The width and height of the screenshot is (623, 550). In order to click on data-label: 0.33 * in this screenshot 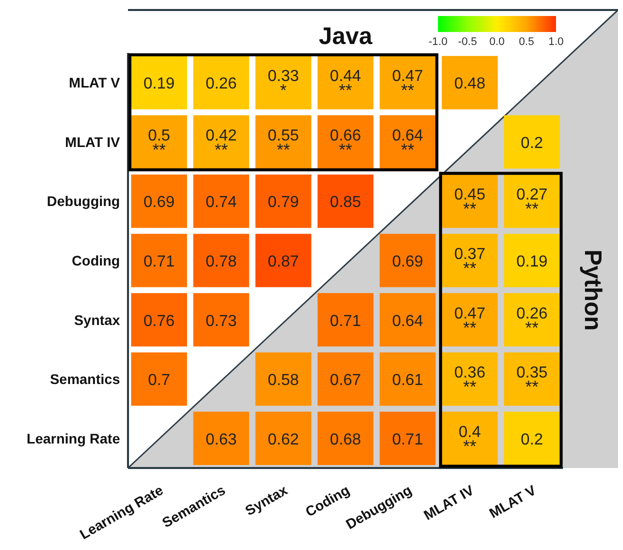, I will do `click(284, 84)`.